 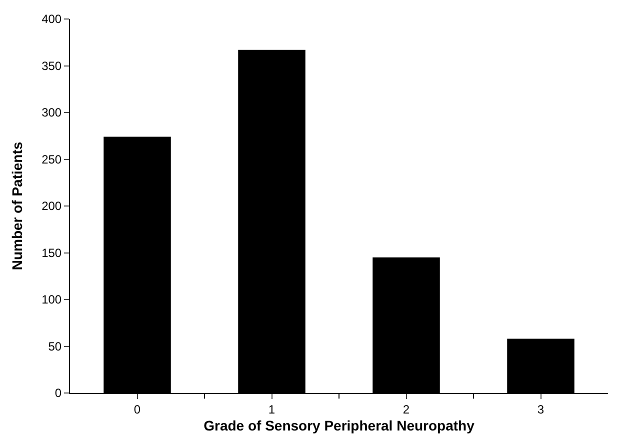 What do you see at coordinates (52, 65) in the screenshot?
I see `y-tick-label: 350` at bounding box center [52, 65].